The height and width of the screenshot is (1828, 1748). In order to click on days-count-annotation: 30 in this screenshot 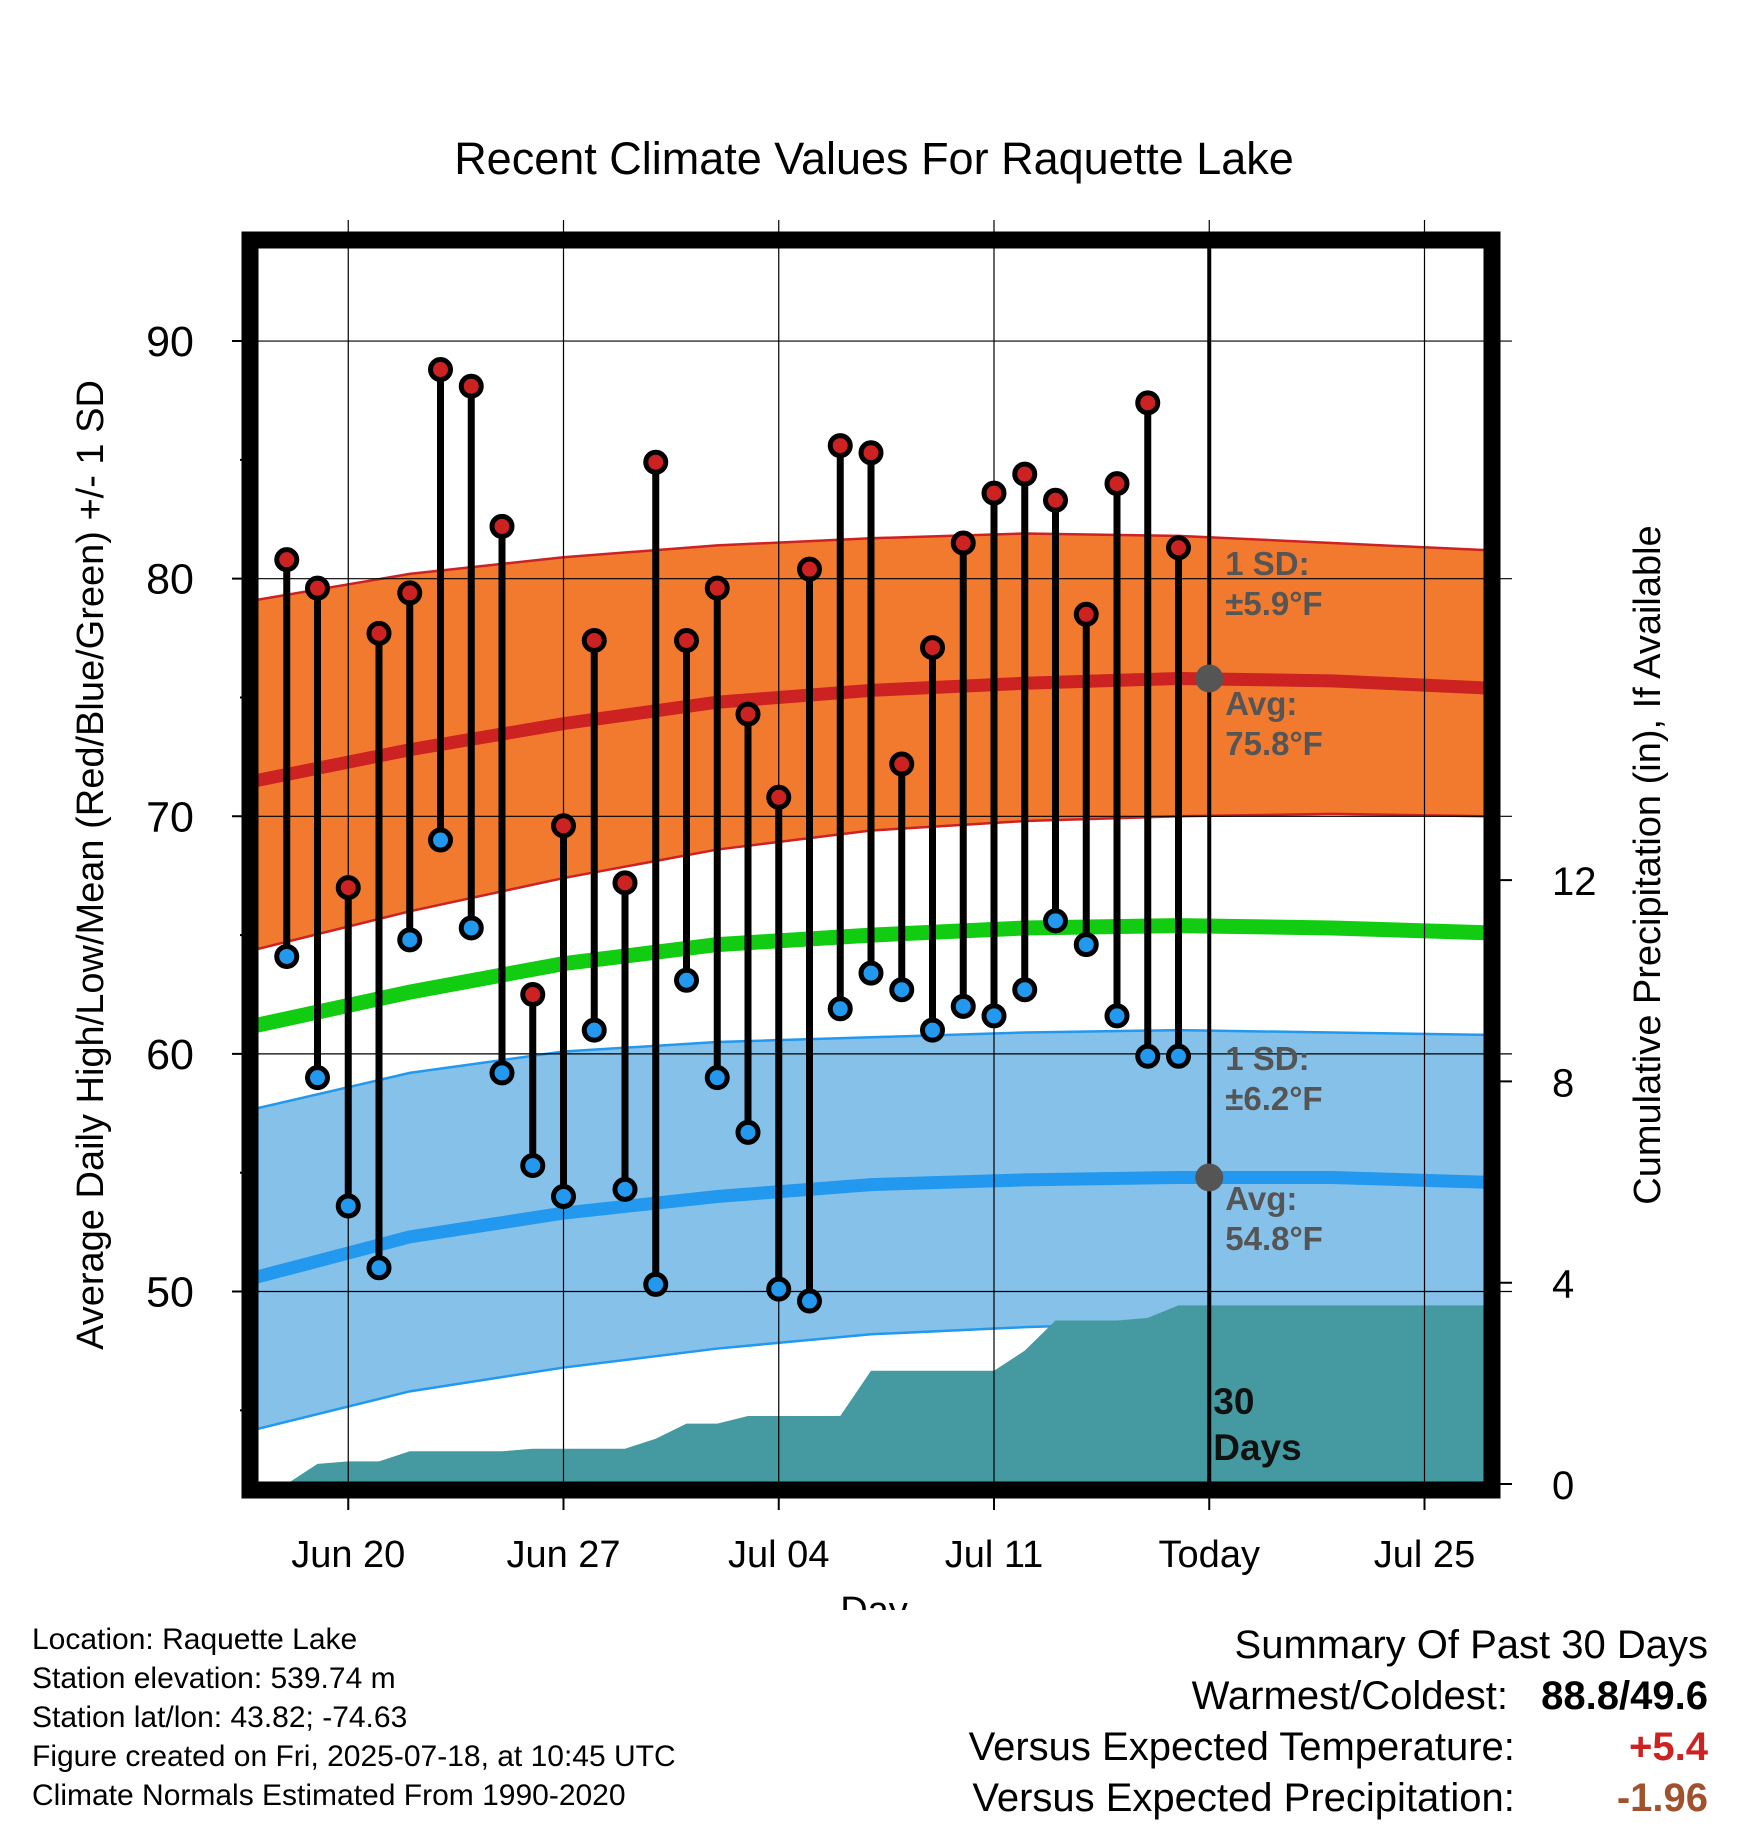, I will do `click(1233, 1401)`.